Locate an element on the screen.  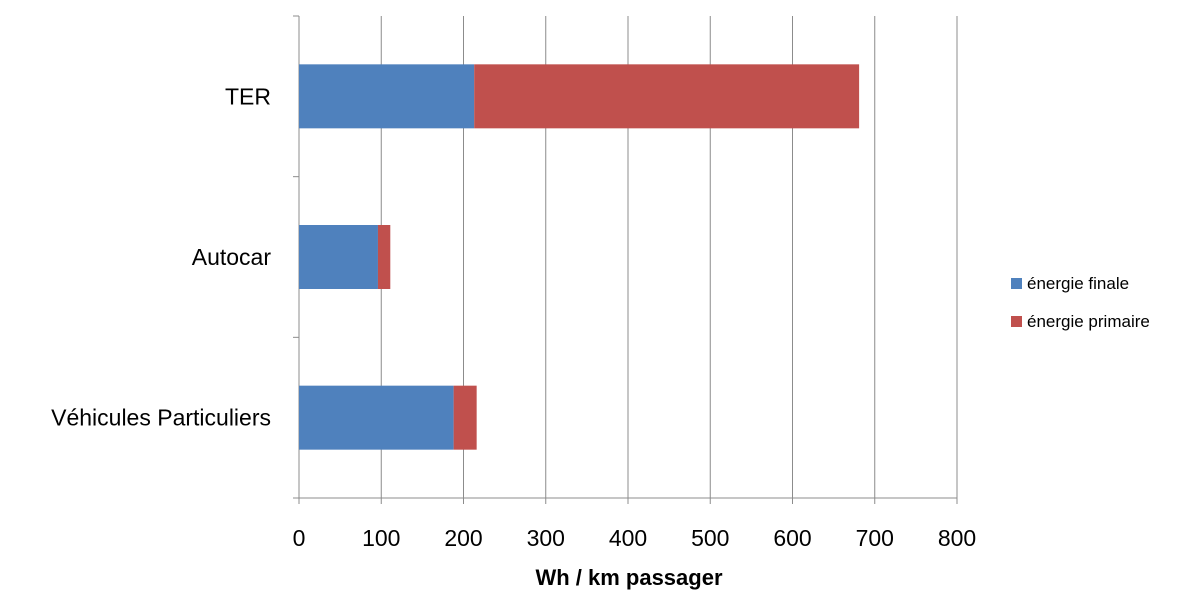
x-tick-label-800: 800 is located at coordinates (957, 538).